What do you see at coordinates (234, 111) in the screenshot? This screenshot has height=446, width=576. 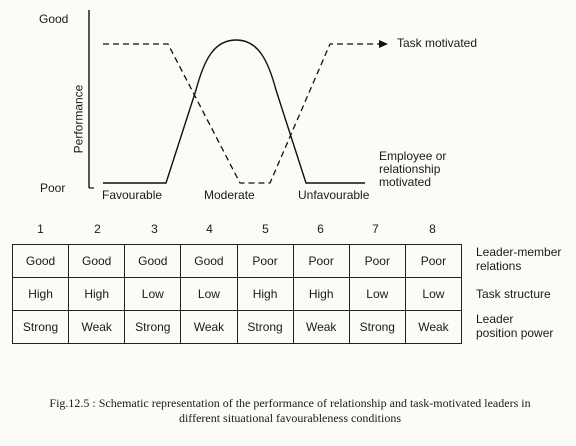 I see `relationship-motivated-curve` at bounding box center [234, 111].